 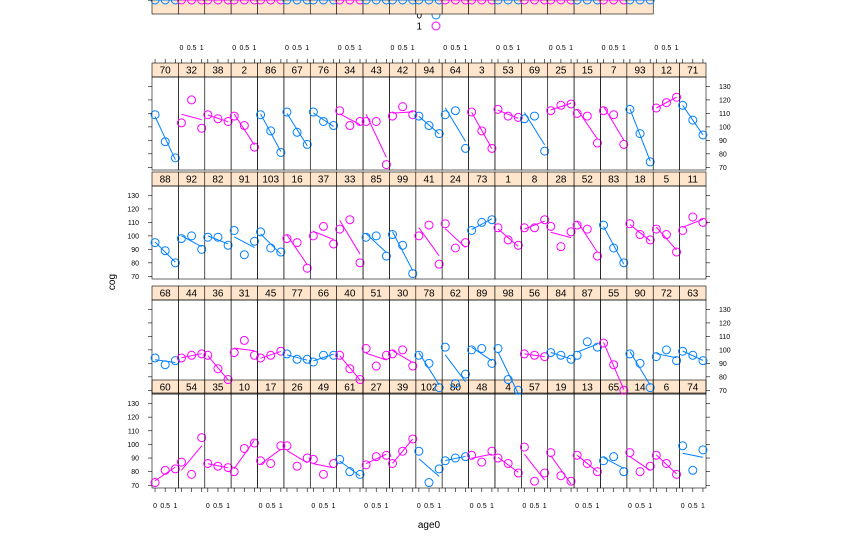 I want to click on panel-48: 48, so click(x=482, y=434).